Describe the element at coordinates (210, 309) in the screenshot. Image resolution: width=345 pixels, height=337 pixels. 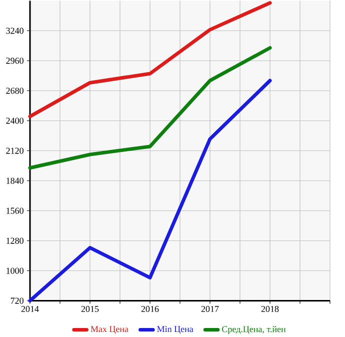
I see `x-tick-label: 2017` at that location.